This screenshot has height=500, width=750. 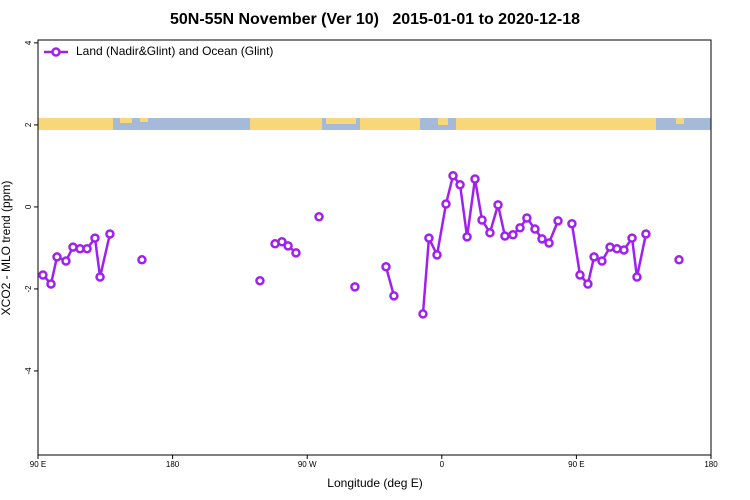 I want to click on x-axis-label: Longitude (deg E), so click(x=374, y=483).